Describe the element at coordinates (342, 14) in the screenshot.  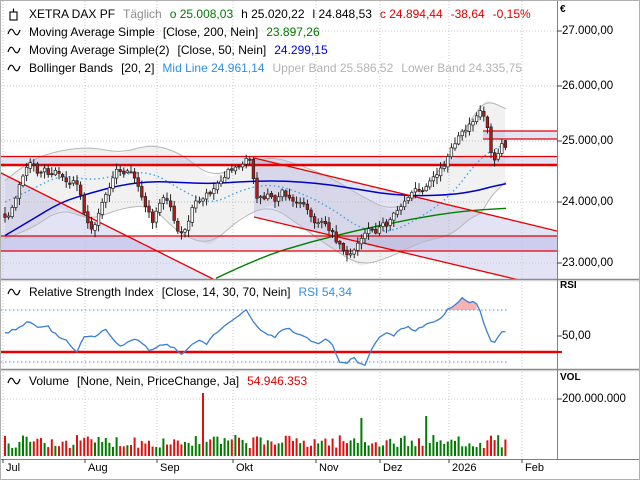
I see `low-value: l 24.848,53` at that location.